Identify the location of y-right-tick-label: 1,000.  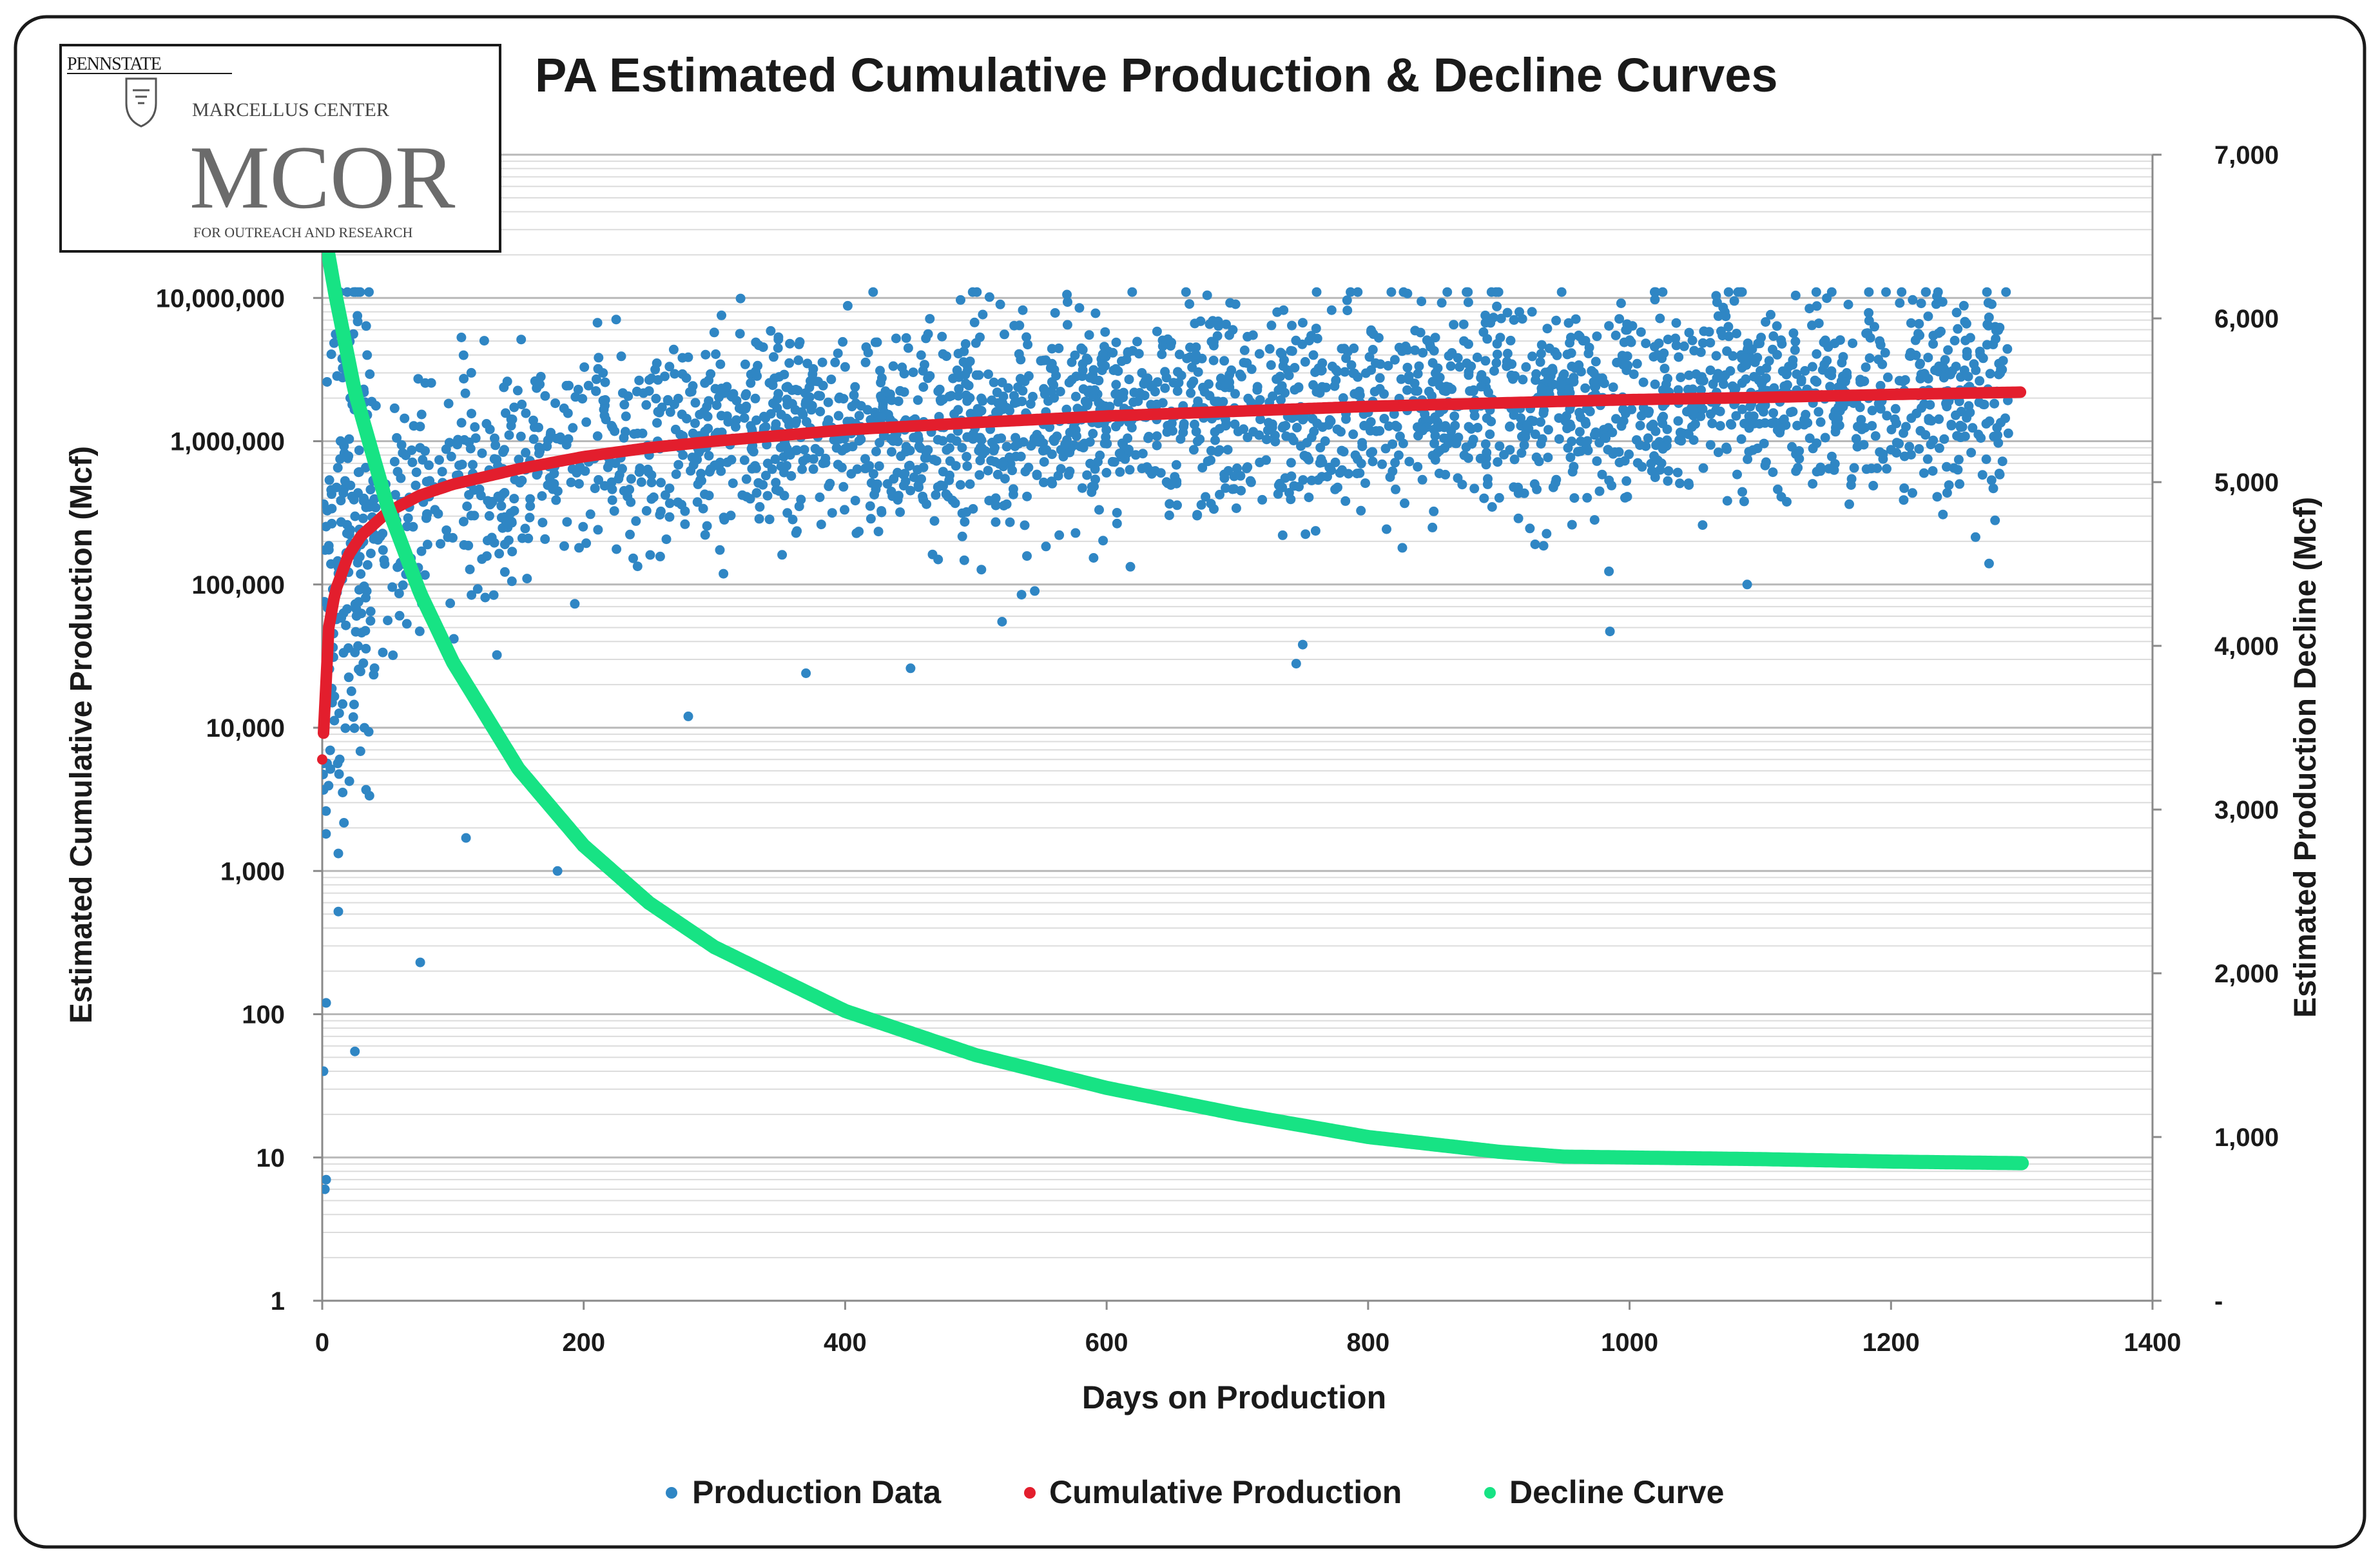
(2246, 1137).